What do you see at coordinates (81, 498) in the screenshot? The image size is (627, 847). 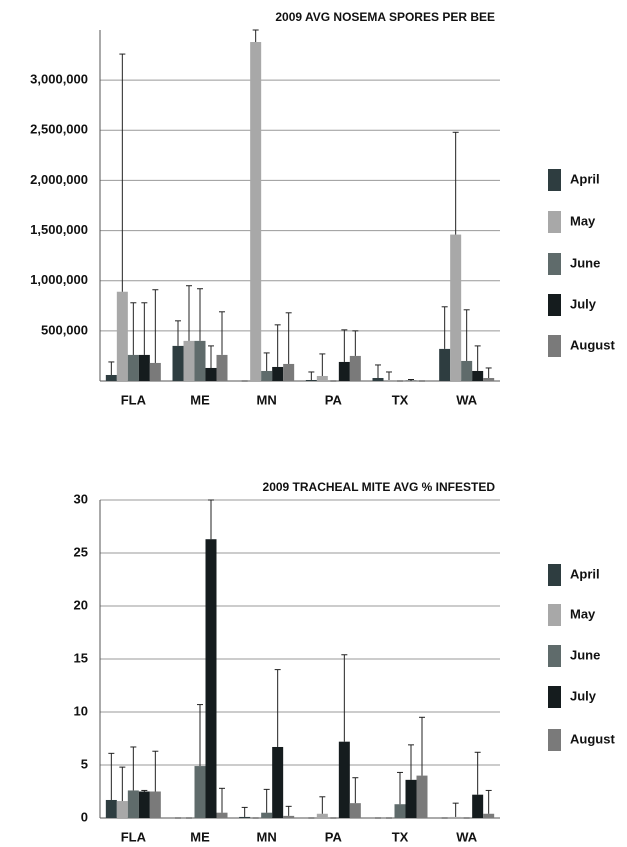 I see `y-tick-label: 30` at bounding box center [81, 498].